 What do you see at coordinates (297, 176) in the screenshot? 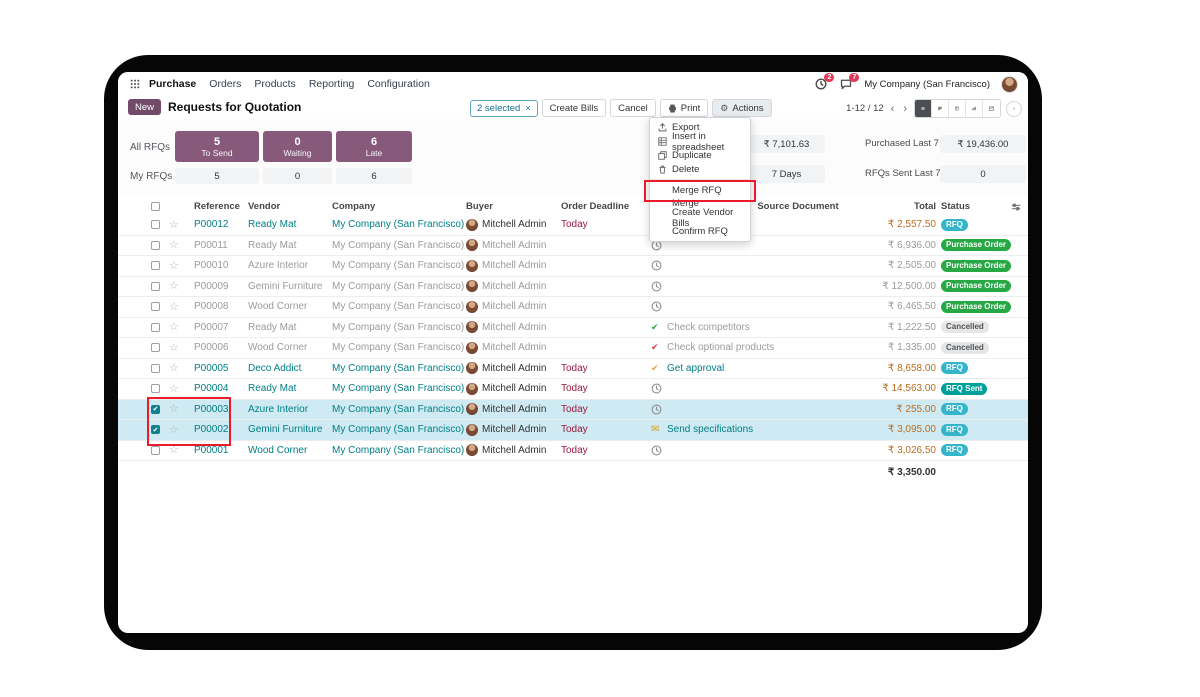
I see `my-stat-waiting: 0` at bounding box center [297, 176].